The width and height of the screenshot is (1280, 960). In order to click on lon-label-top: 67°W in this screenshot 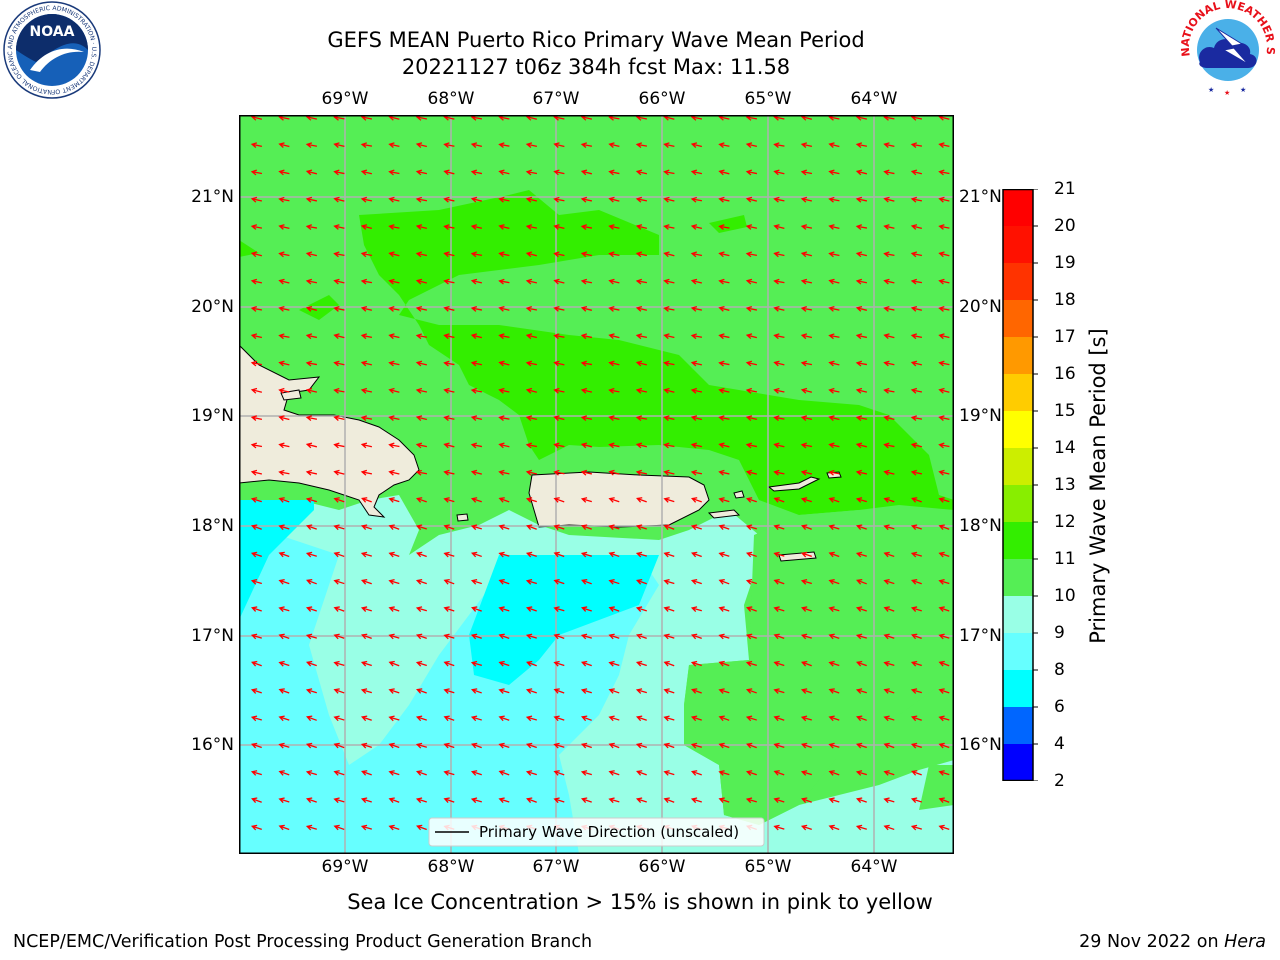, I will do `click(556, 99)`.